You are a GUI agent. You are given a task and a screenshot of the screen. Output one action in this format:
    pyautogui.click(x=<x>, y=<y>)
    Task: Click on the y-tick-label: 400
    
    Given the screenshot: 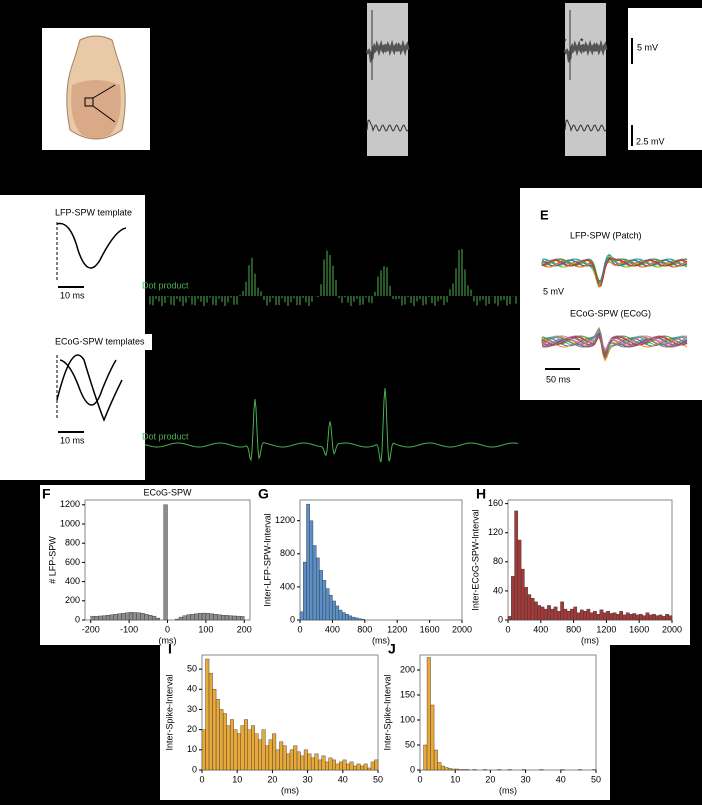 What is the action you would take?
    pyautogui.click(x=72, y=581)
    